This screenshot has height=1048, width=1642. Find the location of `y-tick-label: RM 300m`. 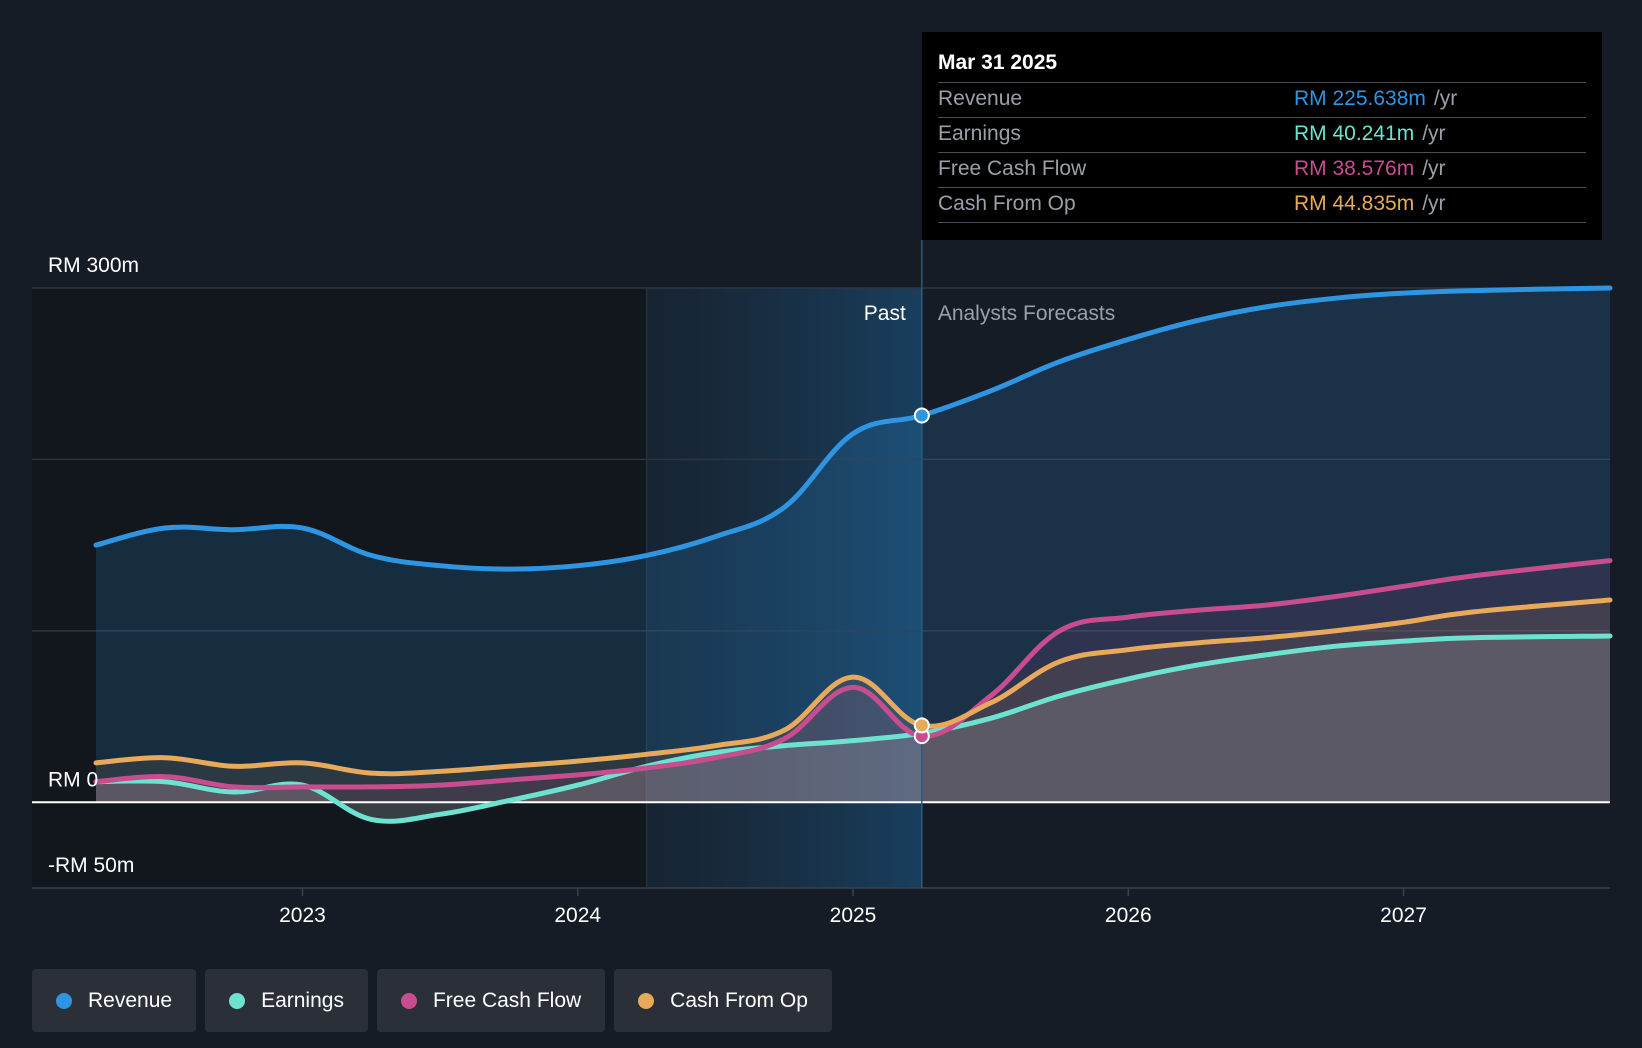

y-tick-label: RM 300m is located at coordinates (93, 265).